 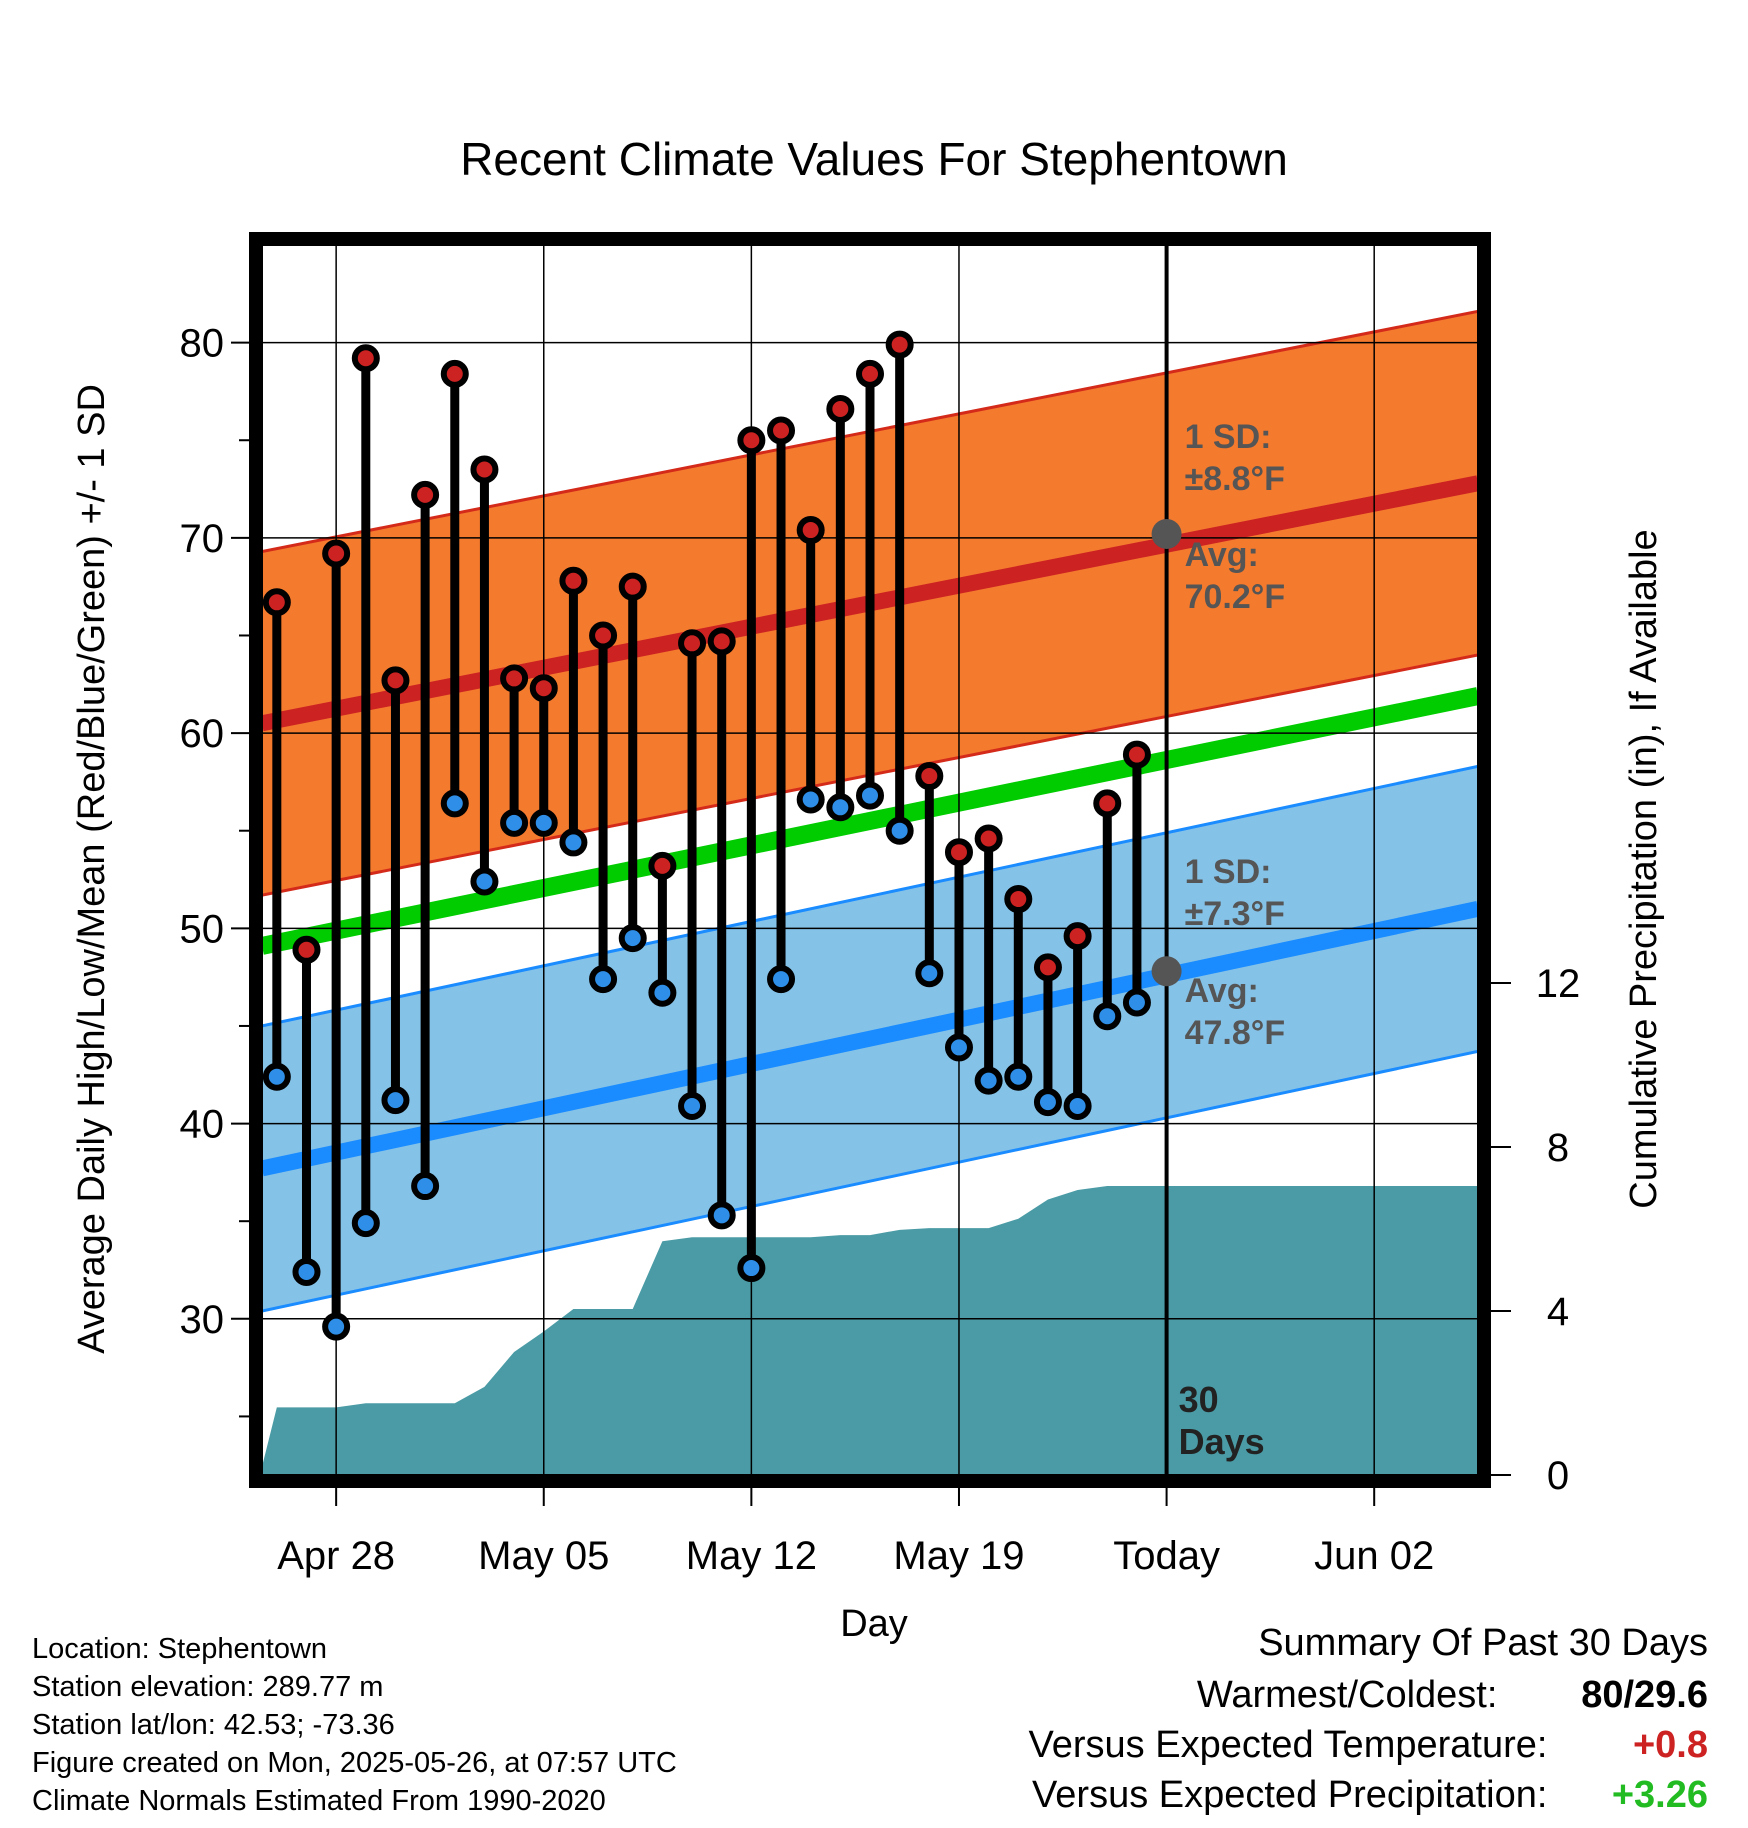 I want to click on temp-value: +0.8, so click(x=1670, y=1745).